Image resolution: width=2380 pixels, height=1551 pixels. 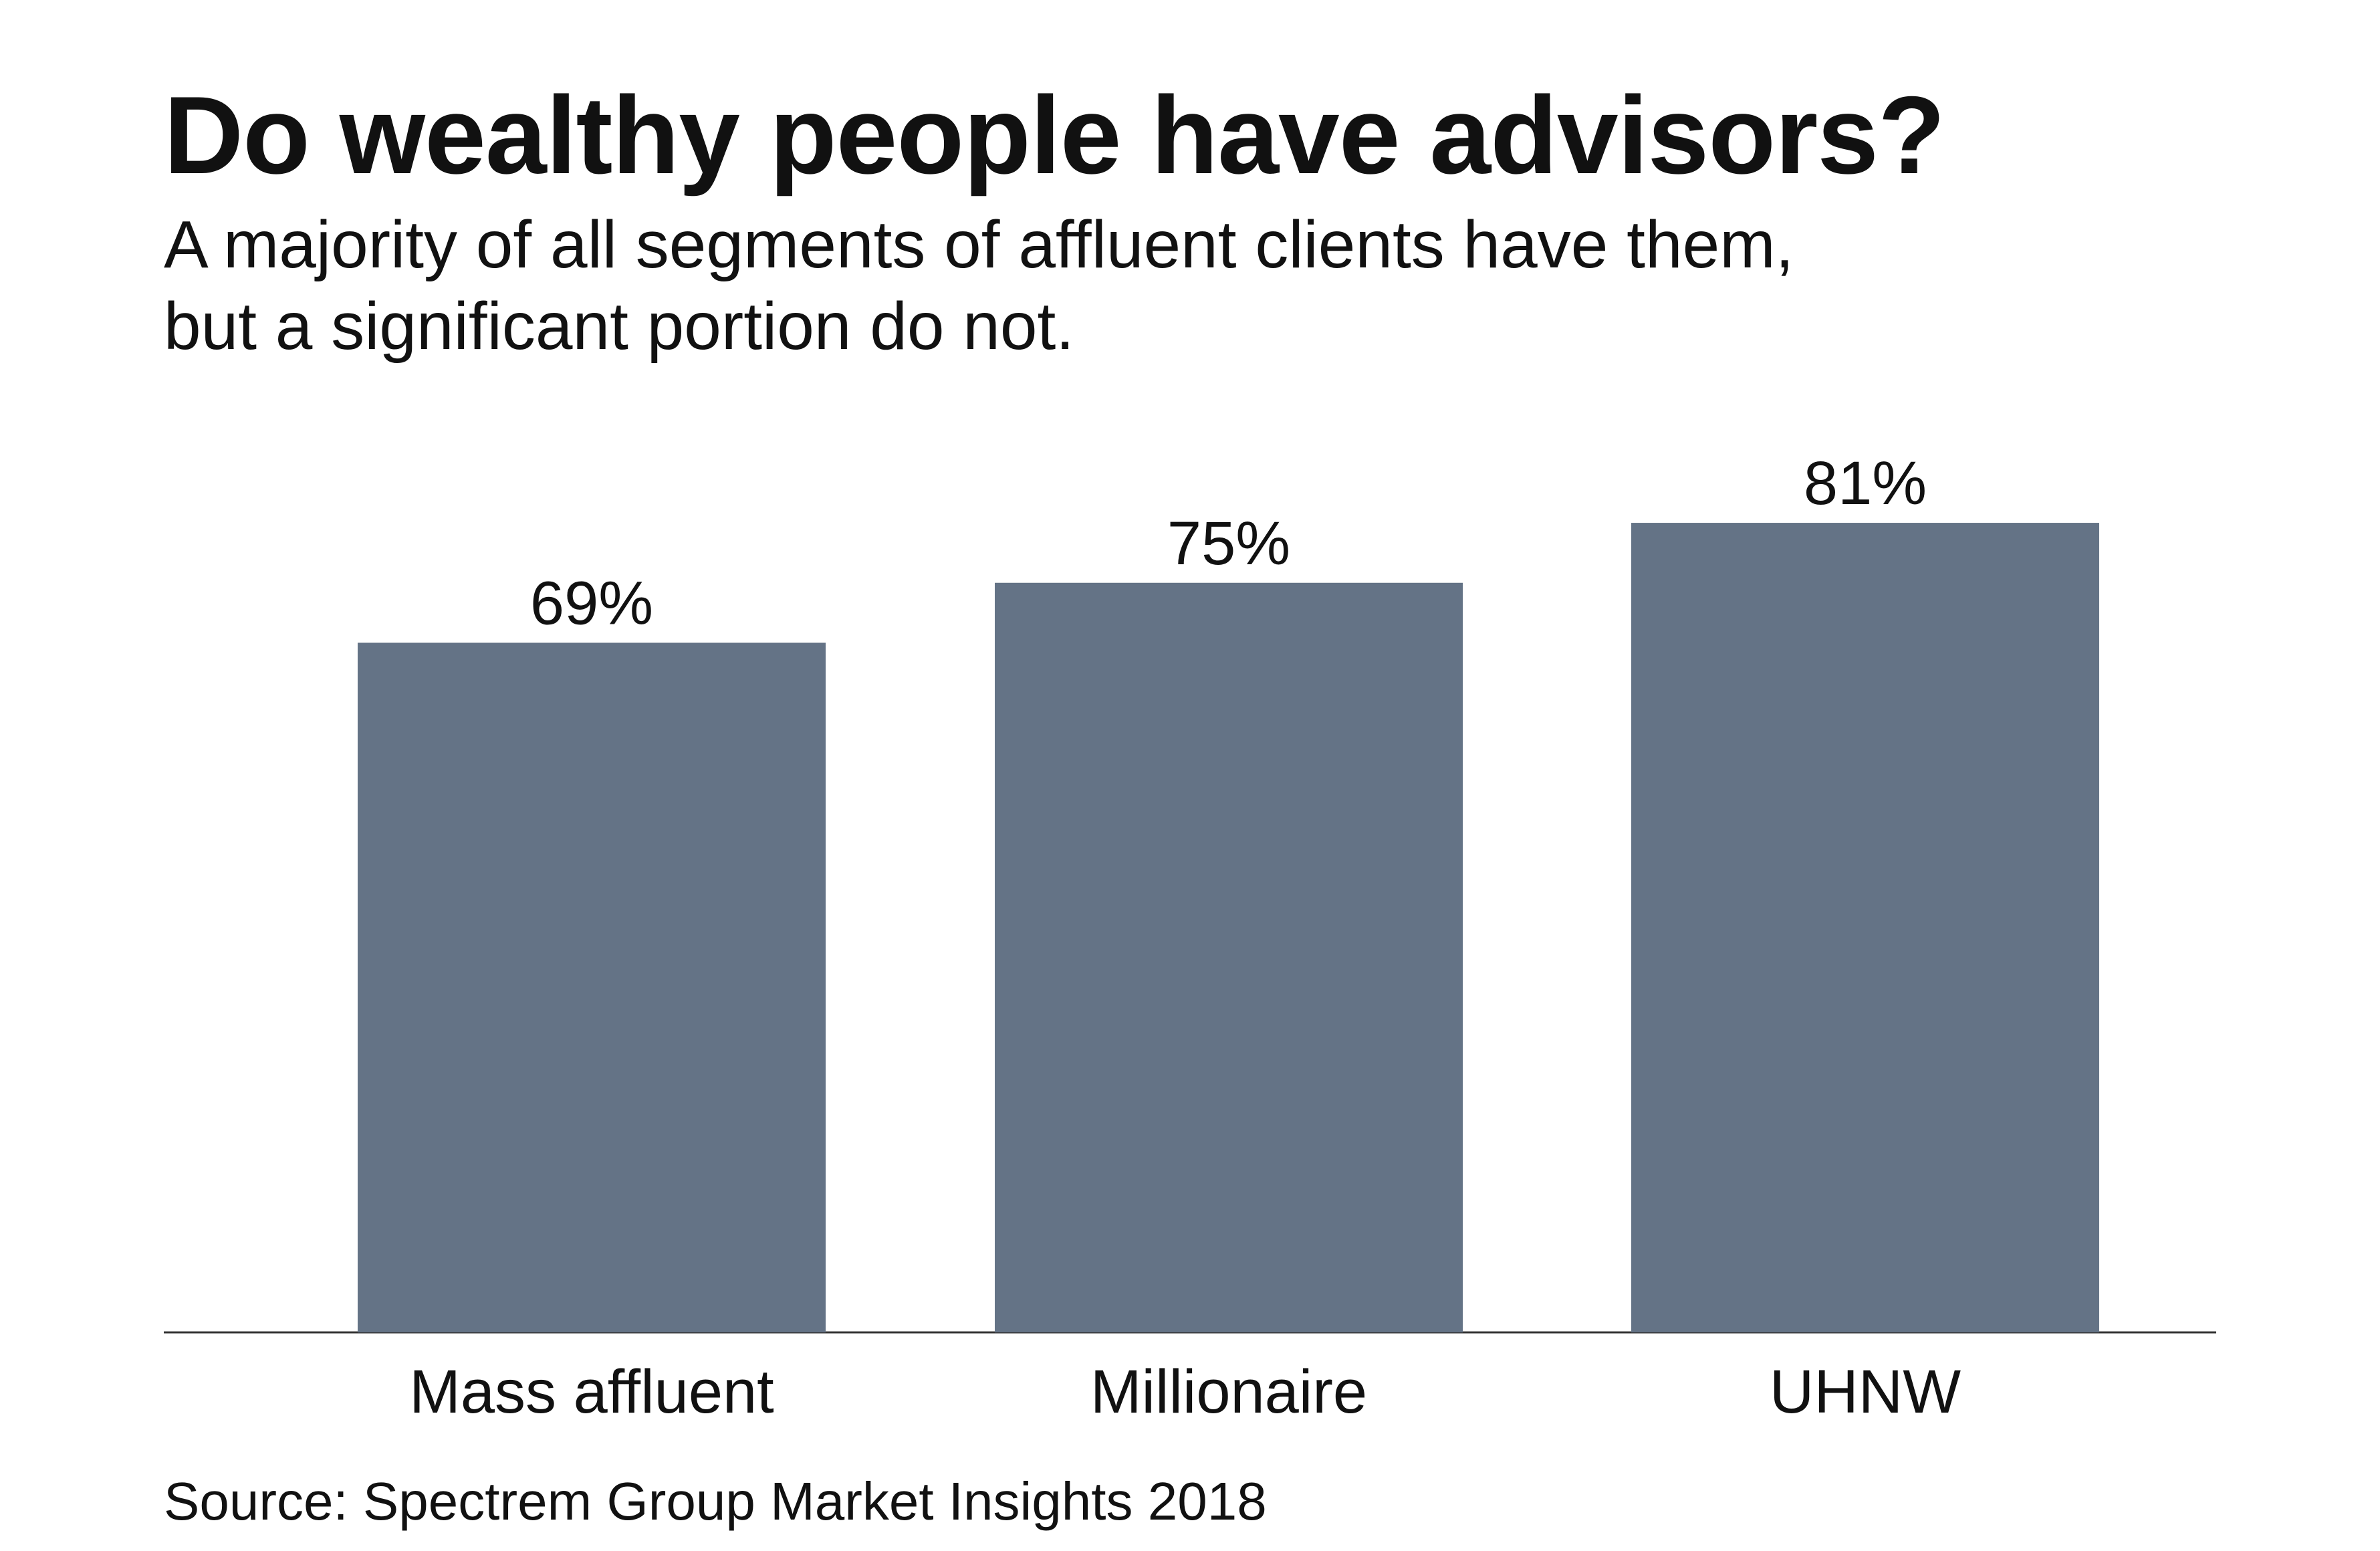 I want to click on x-tick-label: Mass affluent, so click(x=591, y=1392).